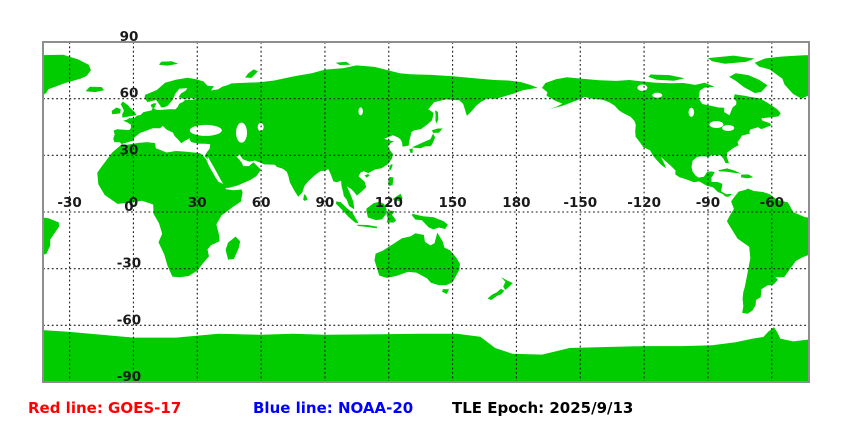 This screenshot has width=850, height=425. What do you see at coordinates (728, 127) in the screenshot?
I see `lake-great-lakes-east` at bounding box center [728, 127].